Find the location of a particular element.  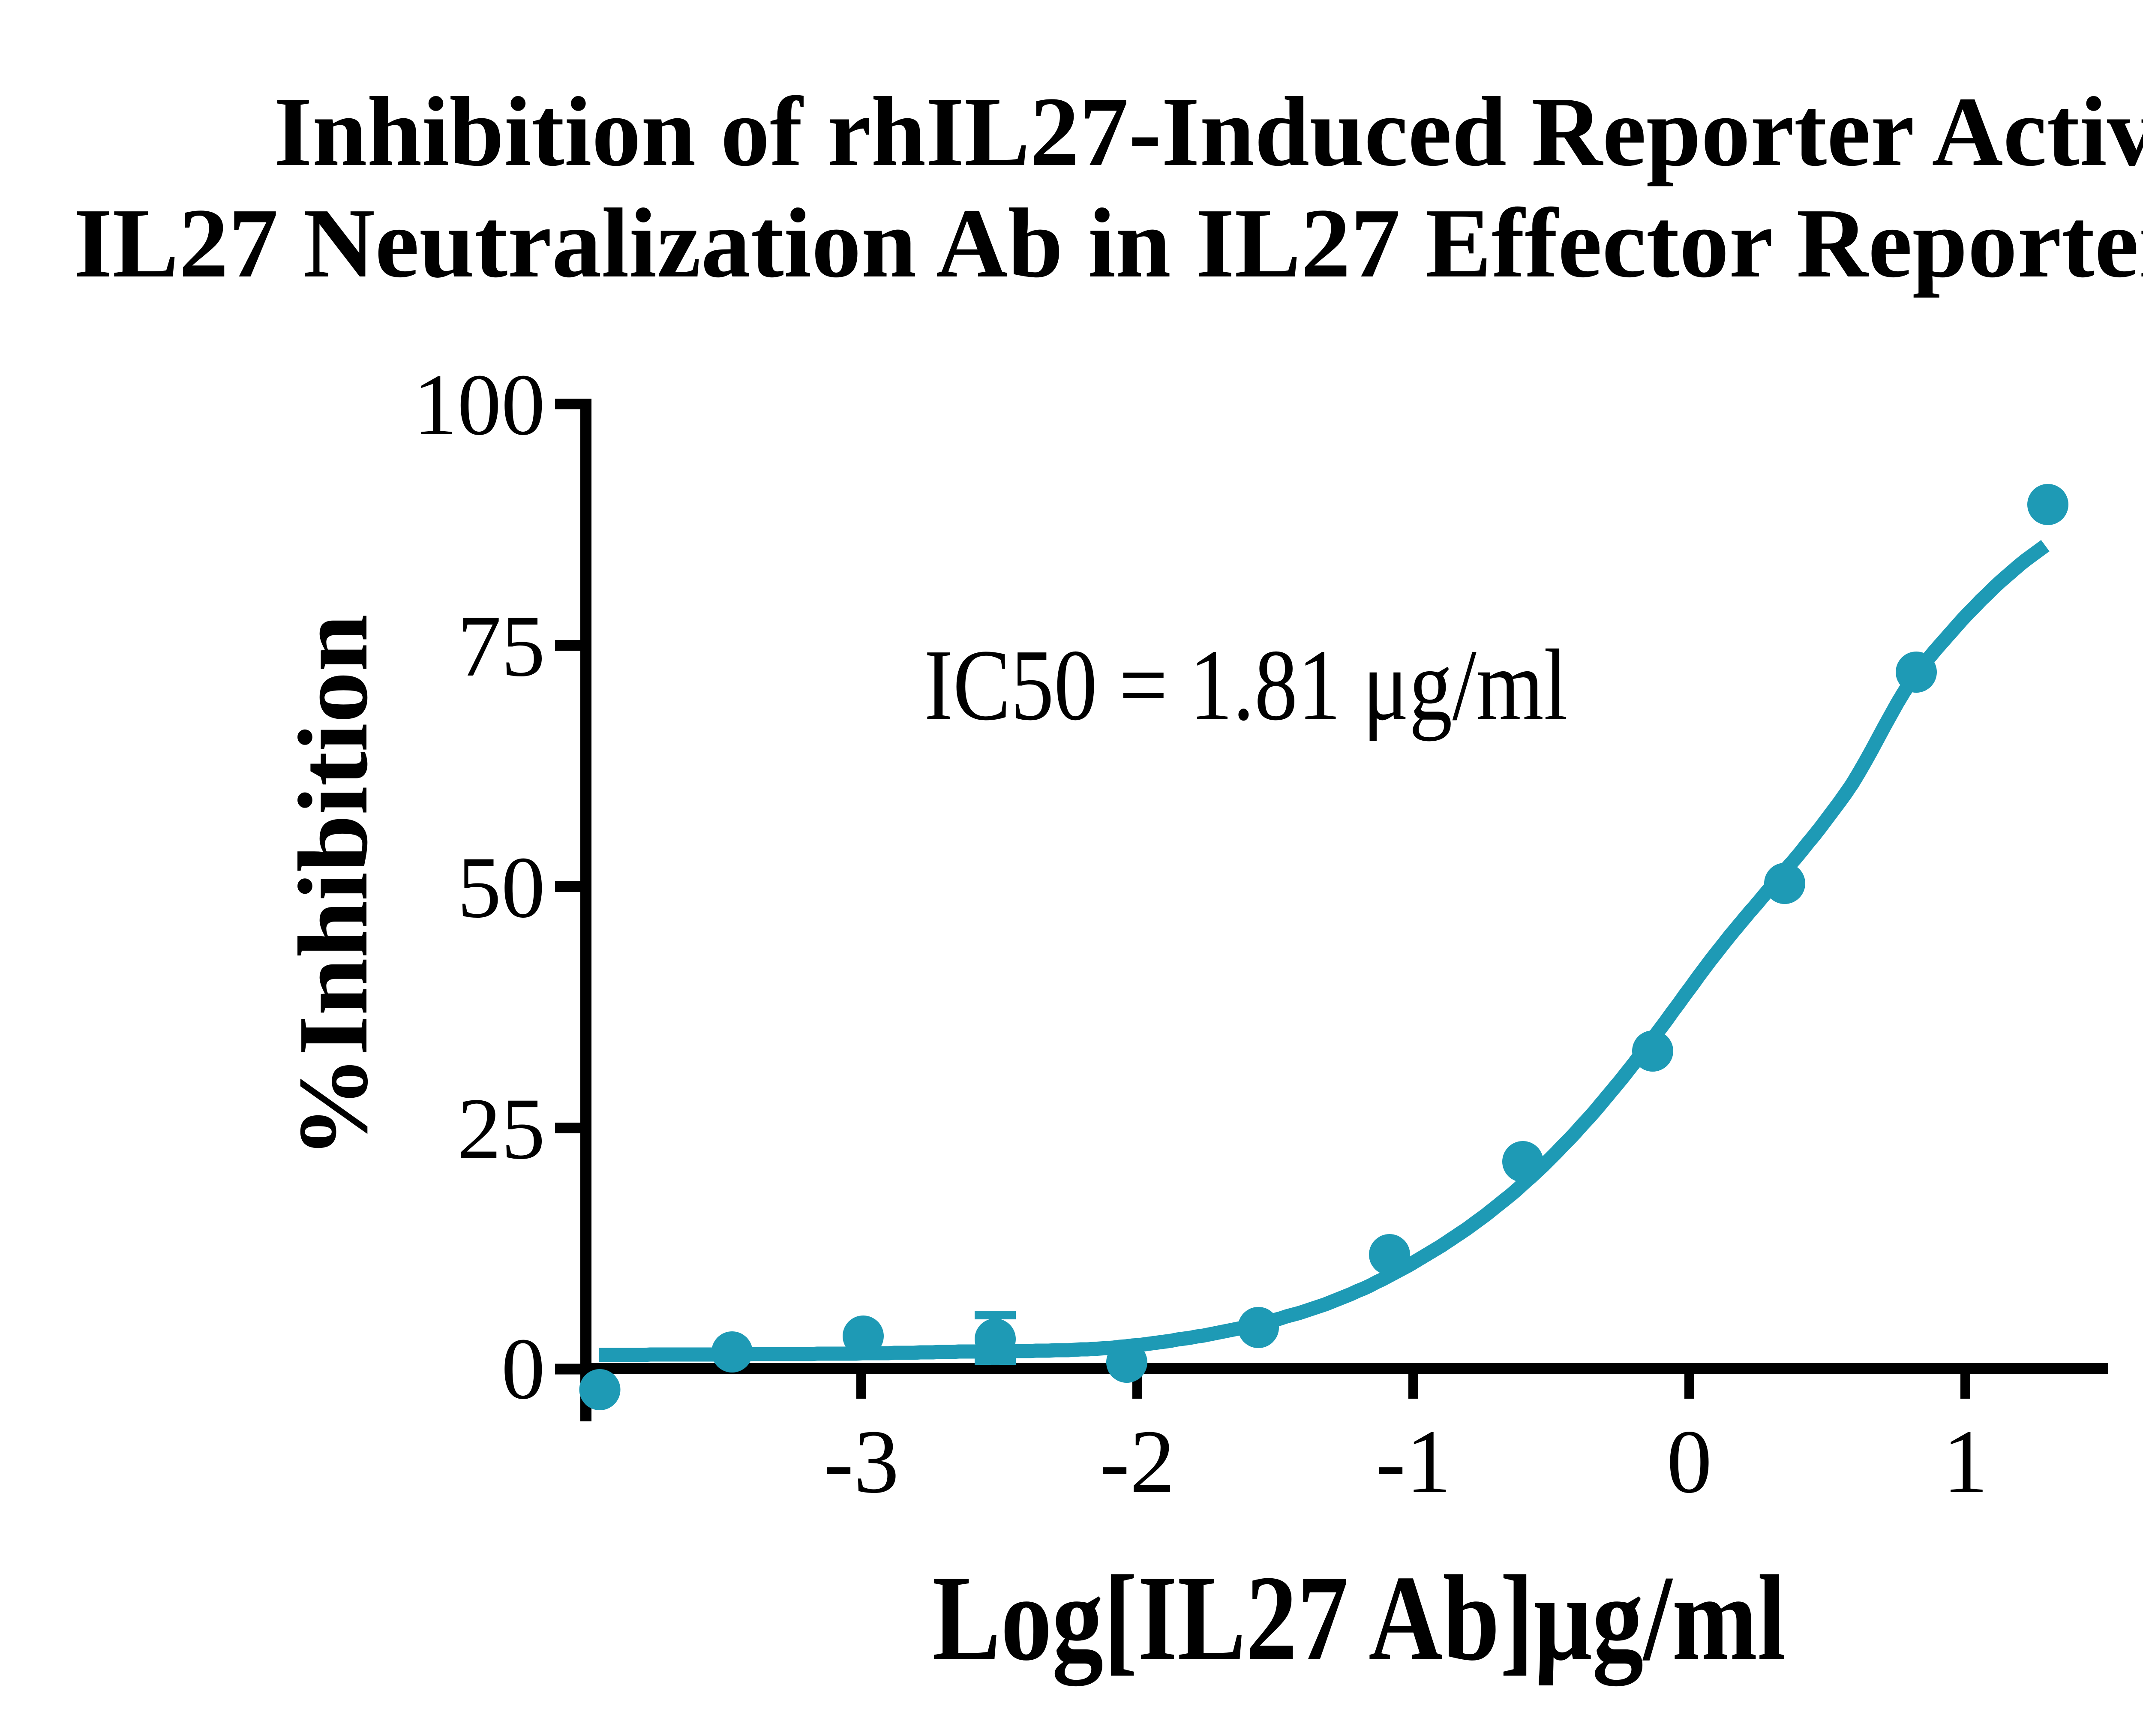

svg-text: -3 is located at coordinates (861, 1461).